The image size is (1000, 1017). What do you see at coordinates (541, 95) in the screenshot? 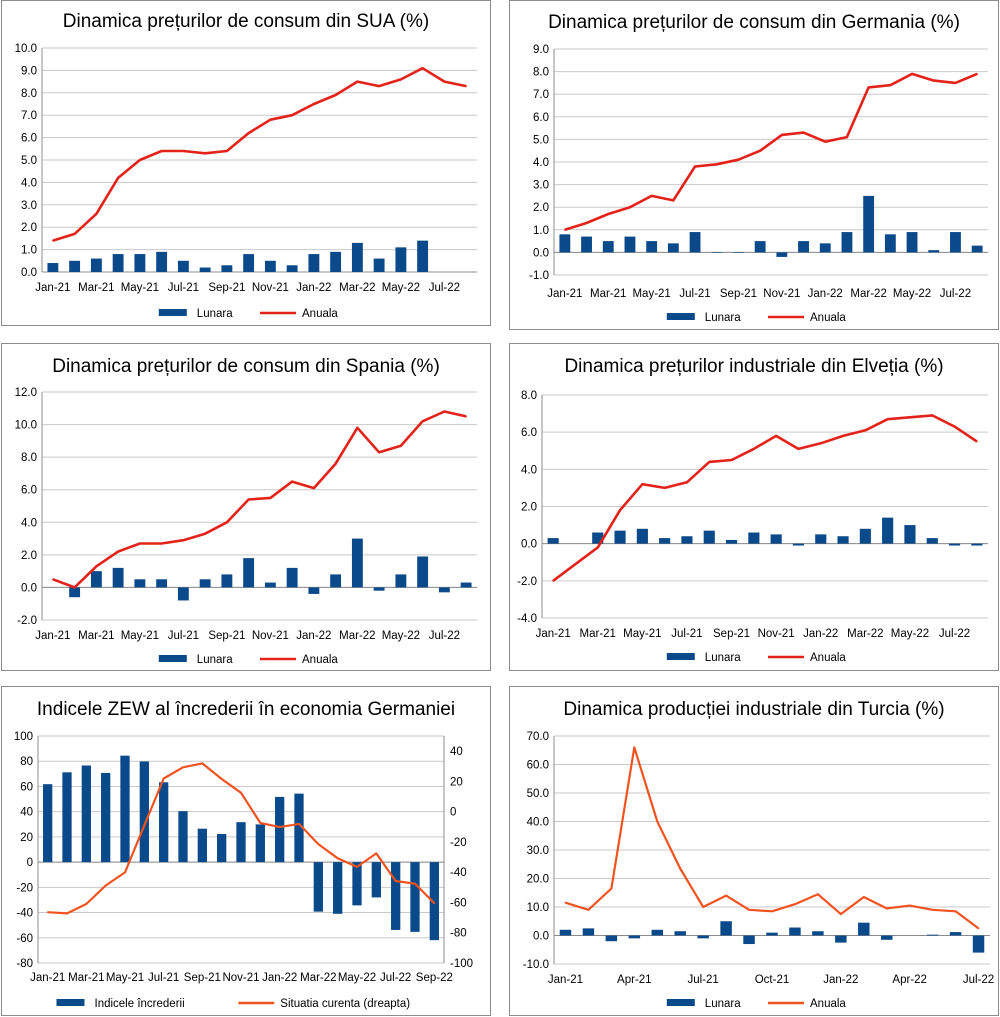
I see `y-tick-label: 7.0` at bounding box center [541, 95].